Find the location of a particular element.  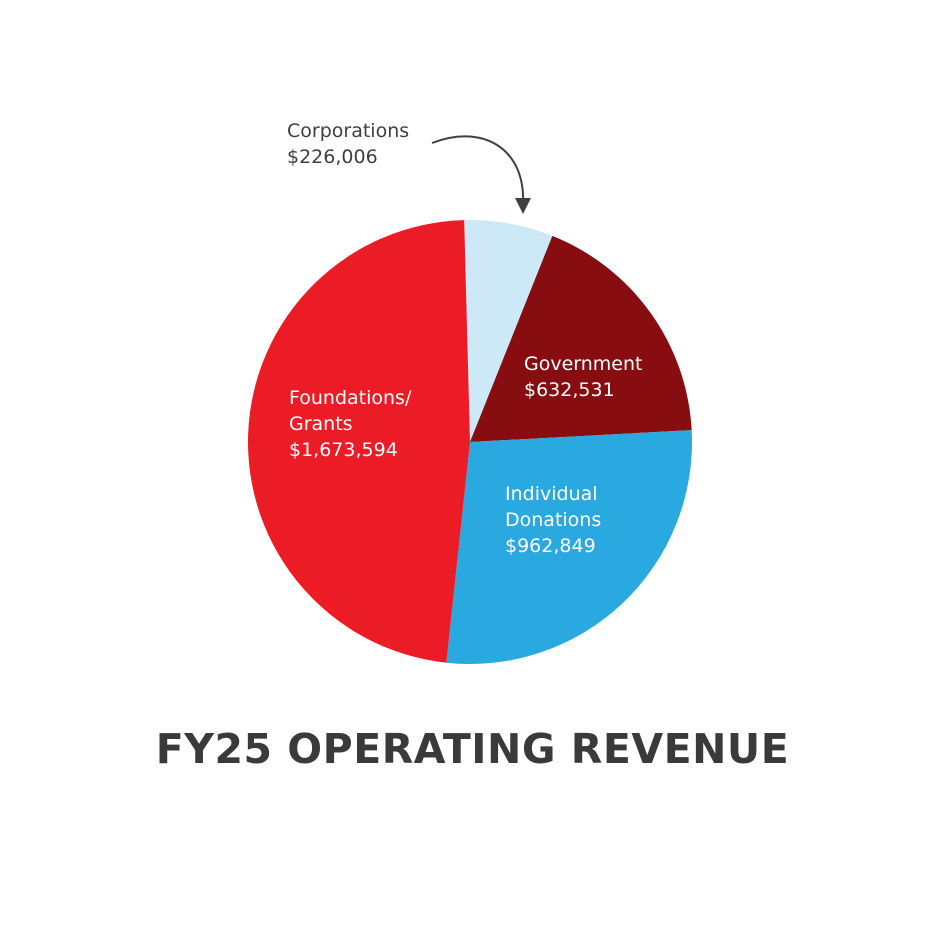

slice-value-label: $1,673,594 is located at coordinates (343, 450).